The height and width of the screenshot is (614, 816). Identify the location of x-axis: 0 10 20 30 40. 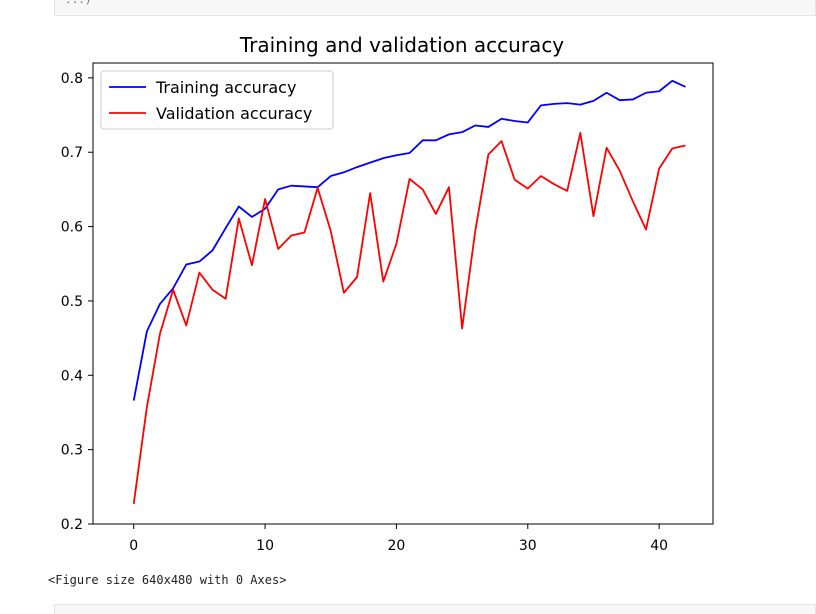
(398, 539).